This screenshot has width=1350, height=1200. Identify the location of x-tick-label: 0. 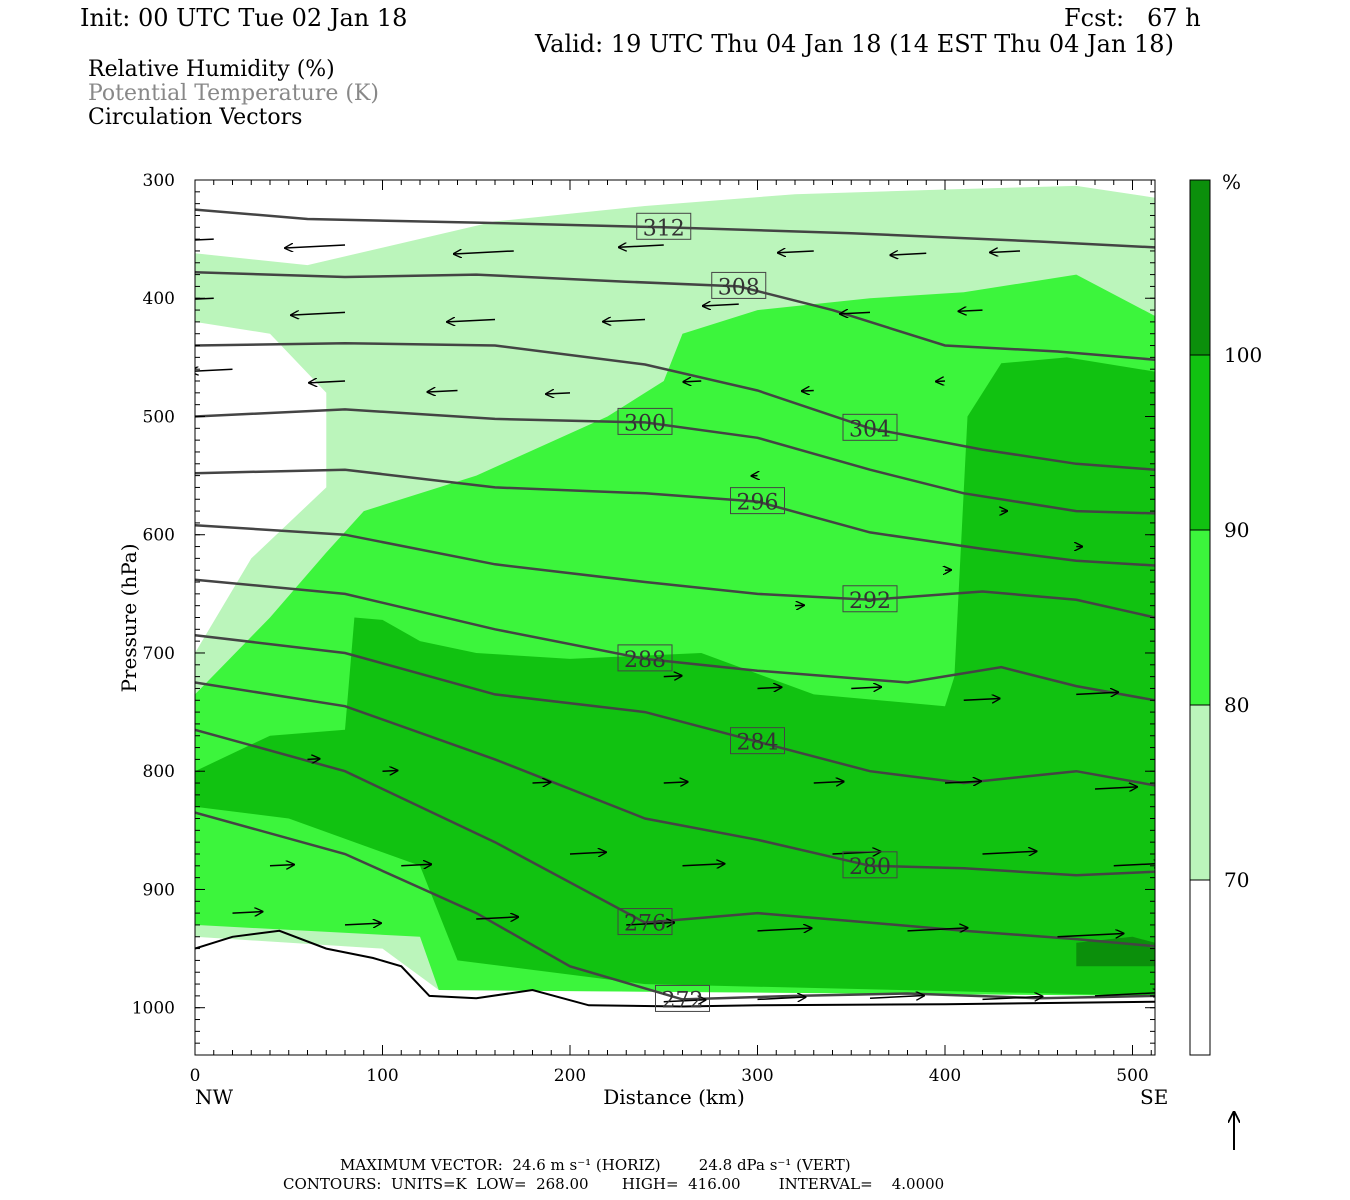
(195, 1076).